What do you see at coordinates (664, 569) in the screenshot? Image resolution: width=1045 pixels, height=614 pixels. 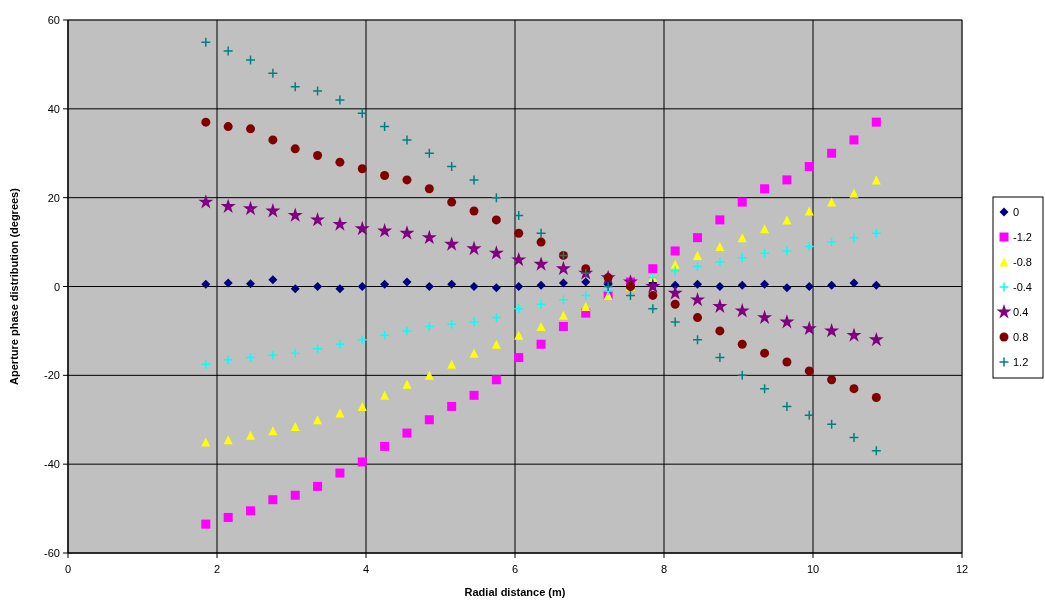 I see `x-tick-label: 8` at bounding box center [664, 569].